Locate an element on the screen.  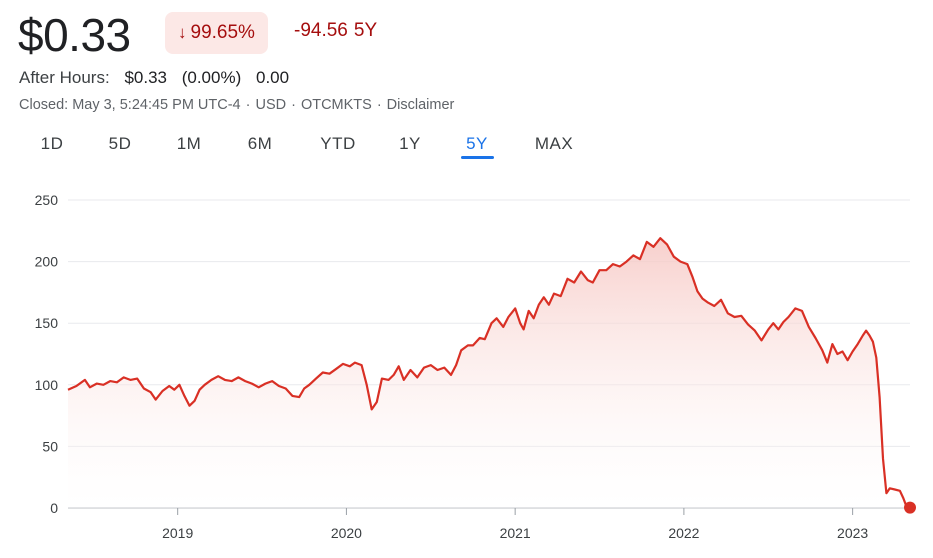
after-hours-label: After Hours: is located at coordinates (64, 77).